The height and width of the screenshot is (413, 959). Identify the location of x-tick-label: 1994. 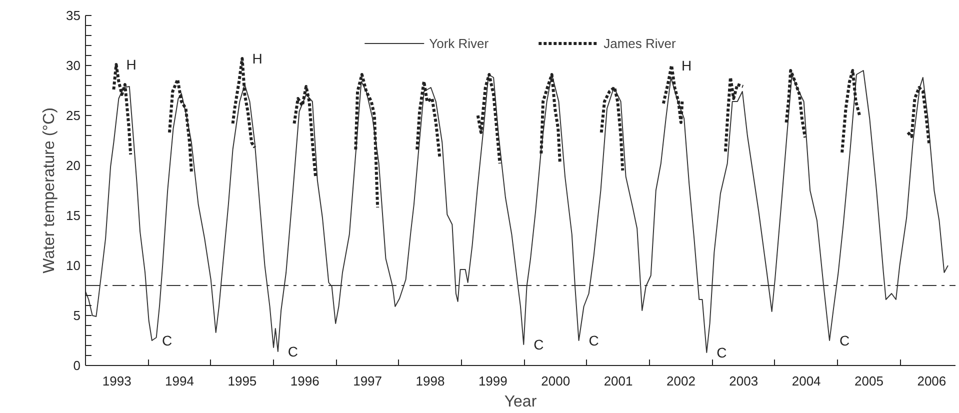
(179, 381).